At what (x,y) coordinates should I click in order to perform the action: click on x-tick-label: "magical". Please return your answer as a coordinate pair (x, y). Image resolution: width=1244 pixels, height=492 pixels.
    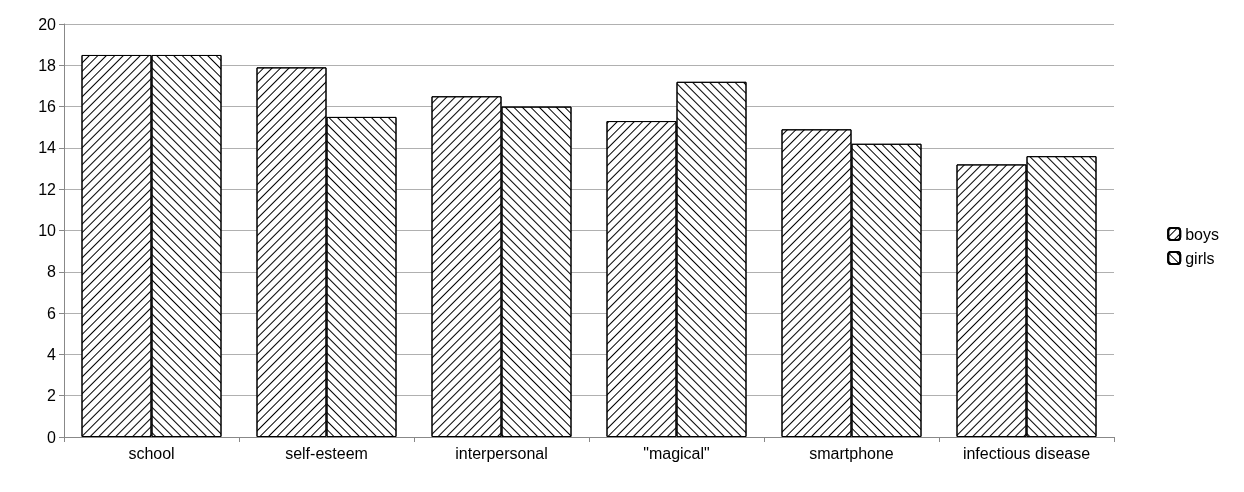
    Looking at the image, I should click on (676, 453).